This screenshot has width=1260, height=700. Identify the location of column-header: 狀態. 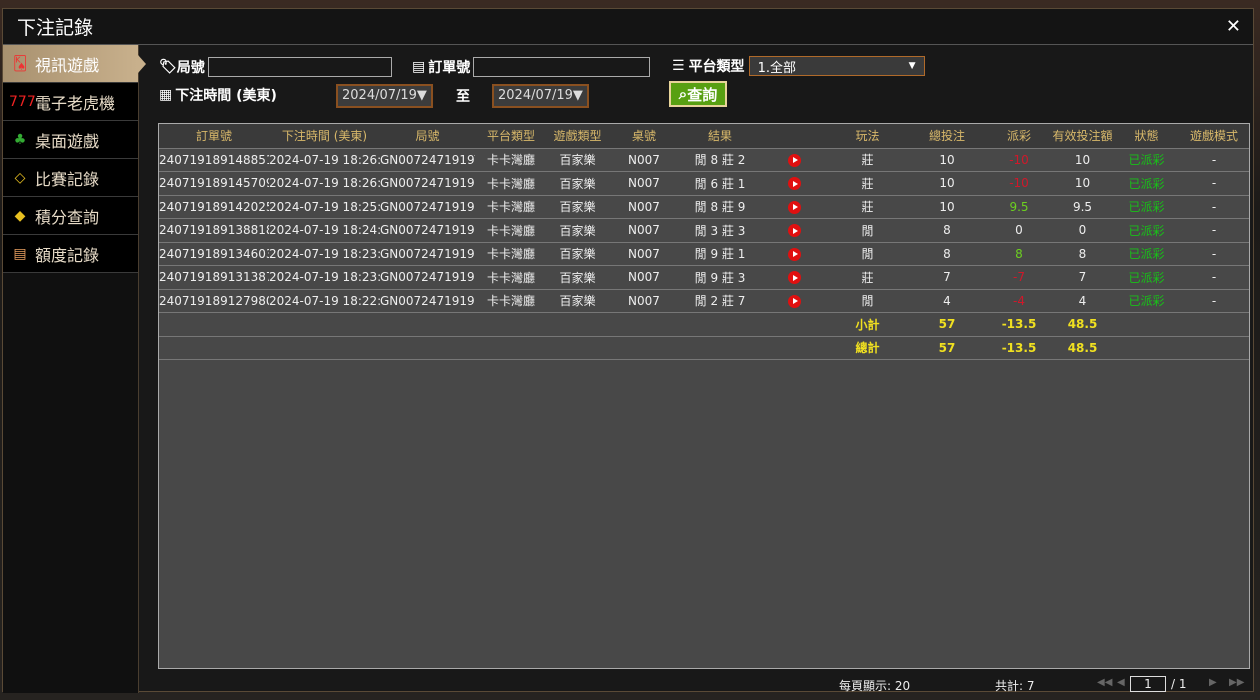
(1146, 136).